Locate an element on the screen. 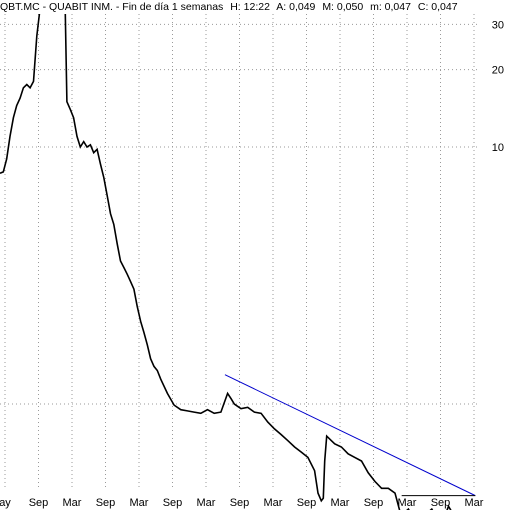 The image size is (507, 515). x-tick-label: ay is located at coordinates (5, 503).